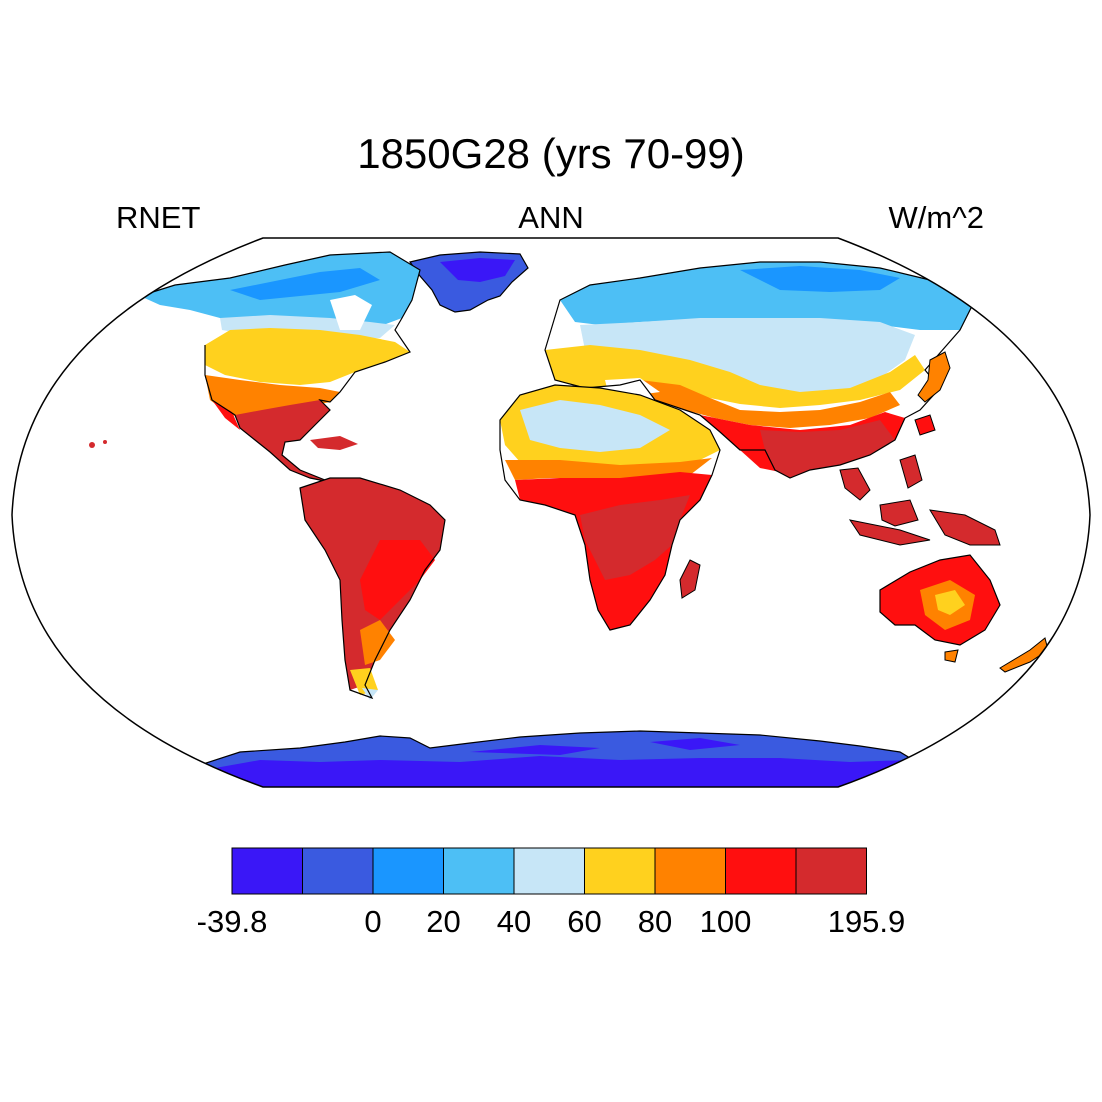  Describe the element at coordinates (551, 153) in the screenshot. I see `map-title: 1850G28 (yrs 70-99)` at that location.